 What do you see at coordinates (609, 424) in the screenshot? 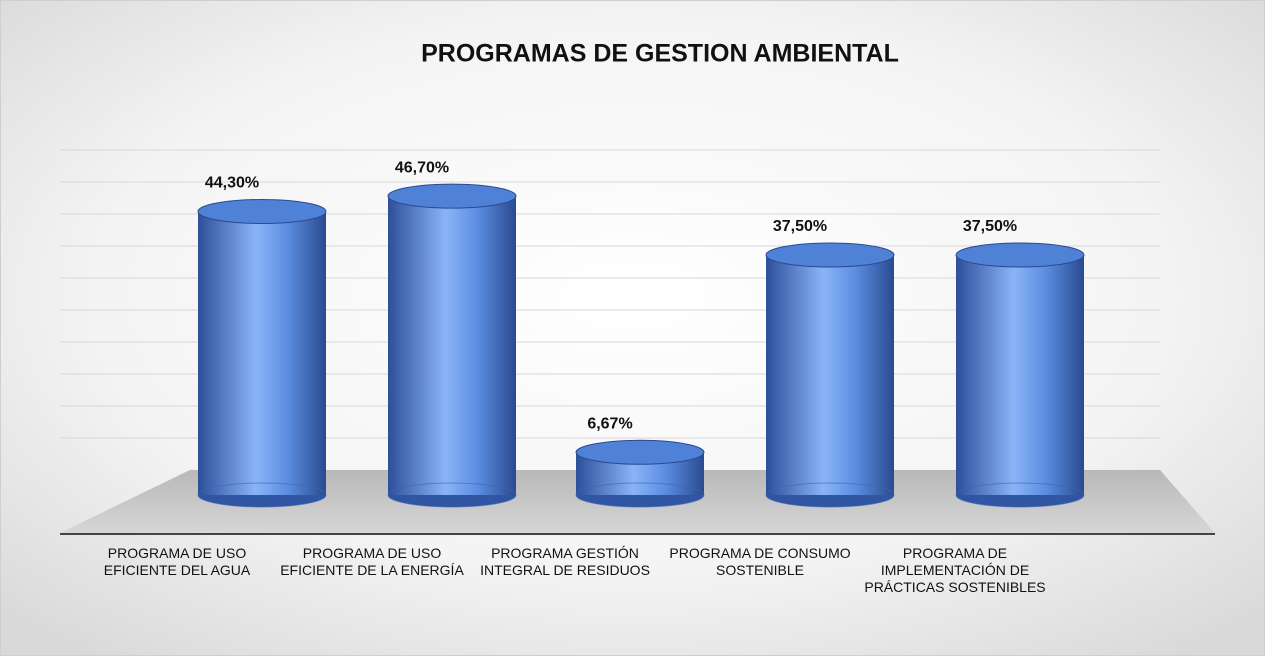
I see `data-label: 6,67%` at bounding box center [609, 424].